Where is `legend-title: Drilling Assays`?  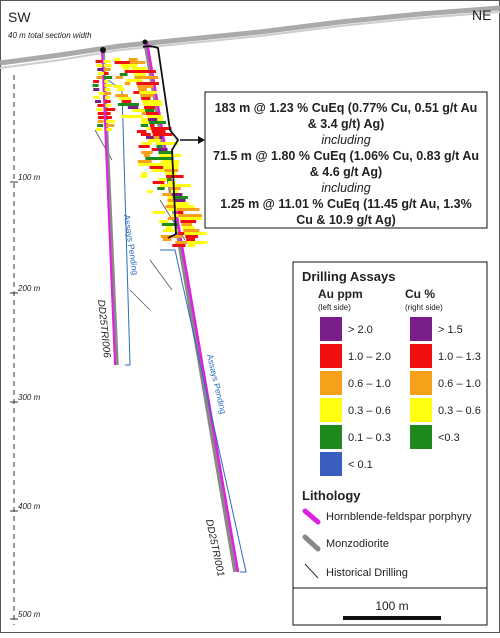
legend-title: Drilling Assays is located at coordinates (348, 276).